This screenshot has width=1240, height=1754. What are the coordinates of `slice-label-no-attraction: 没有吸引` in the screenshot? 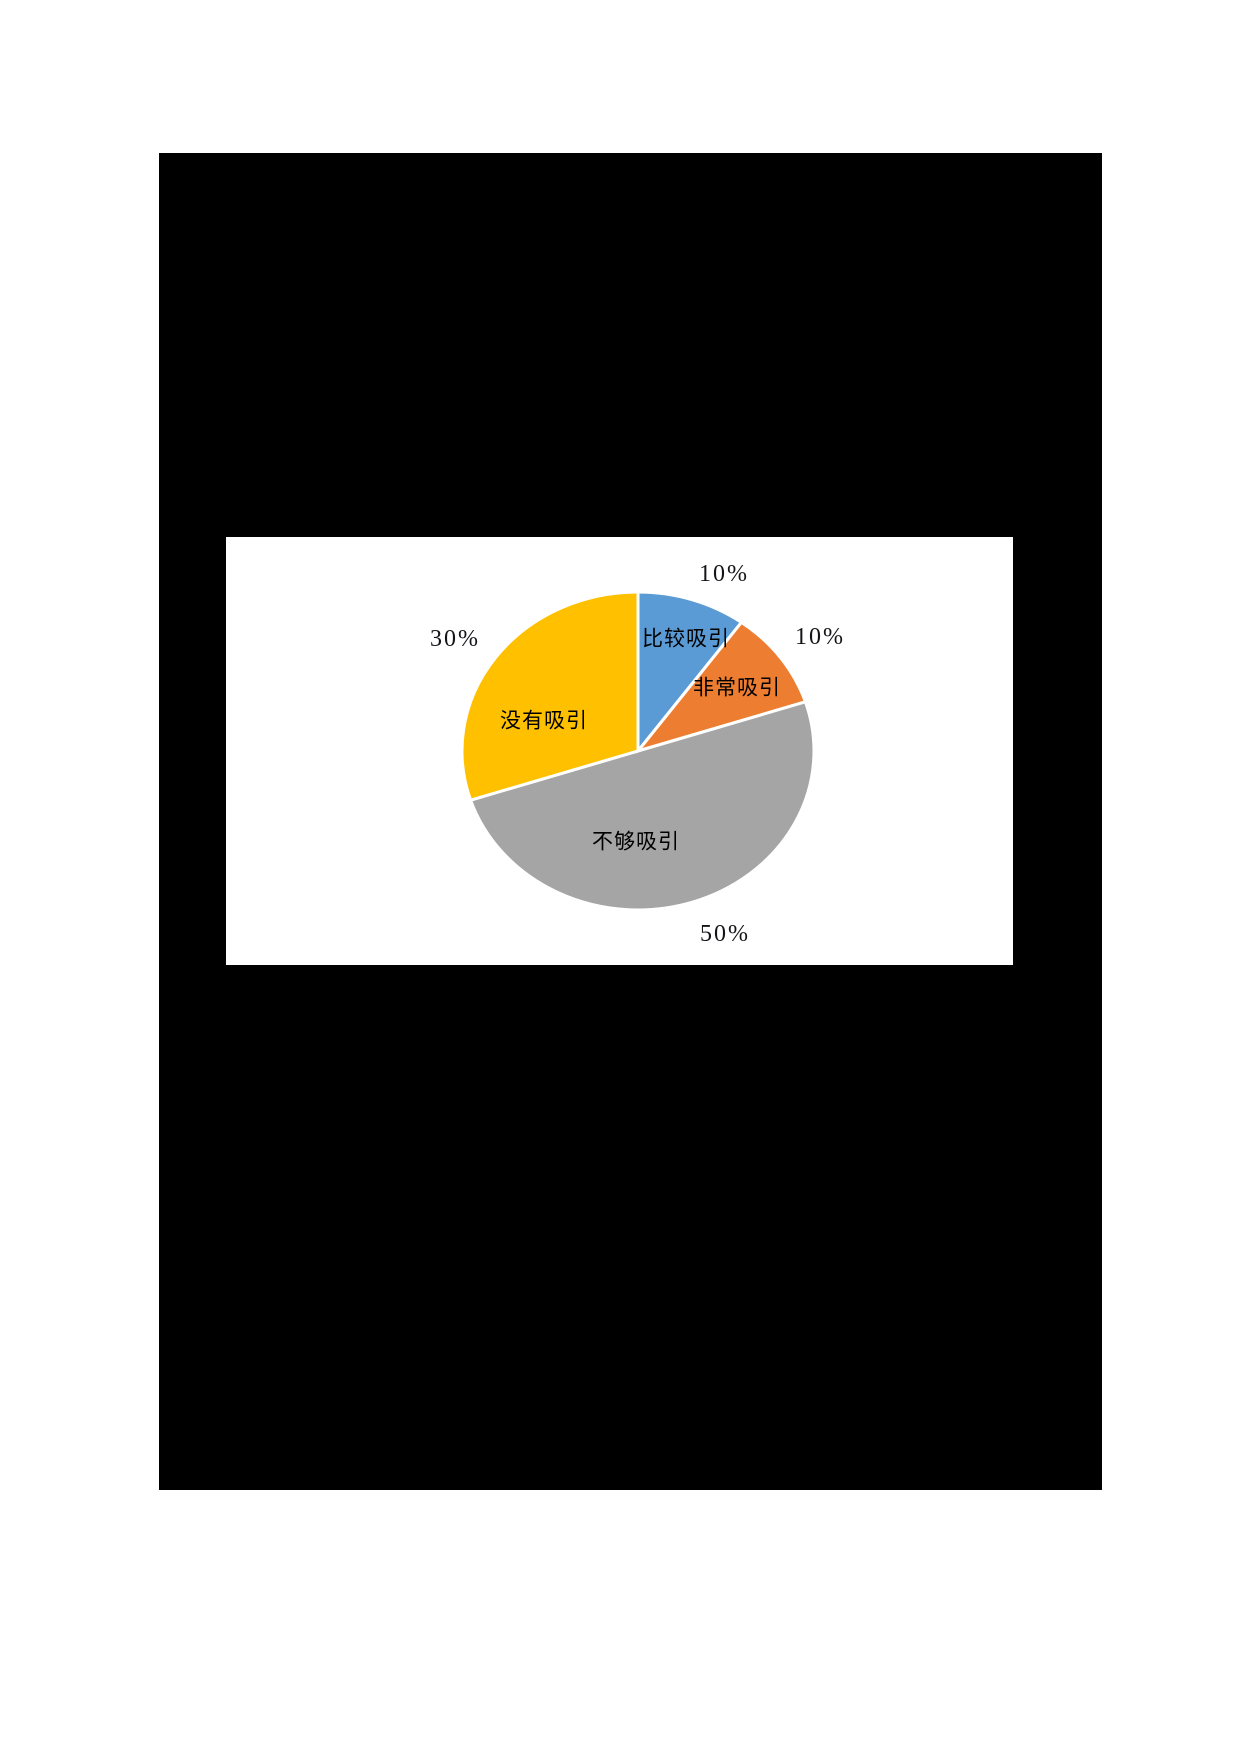 It's located at (544, 720).